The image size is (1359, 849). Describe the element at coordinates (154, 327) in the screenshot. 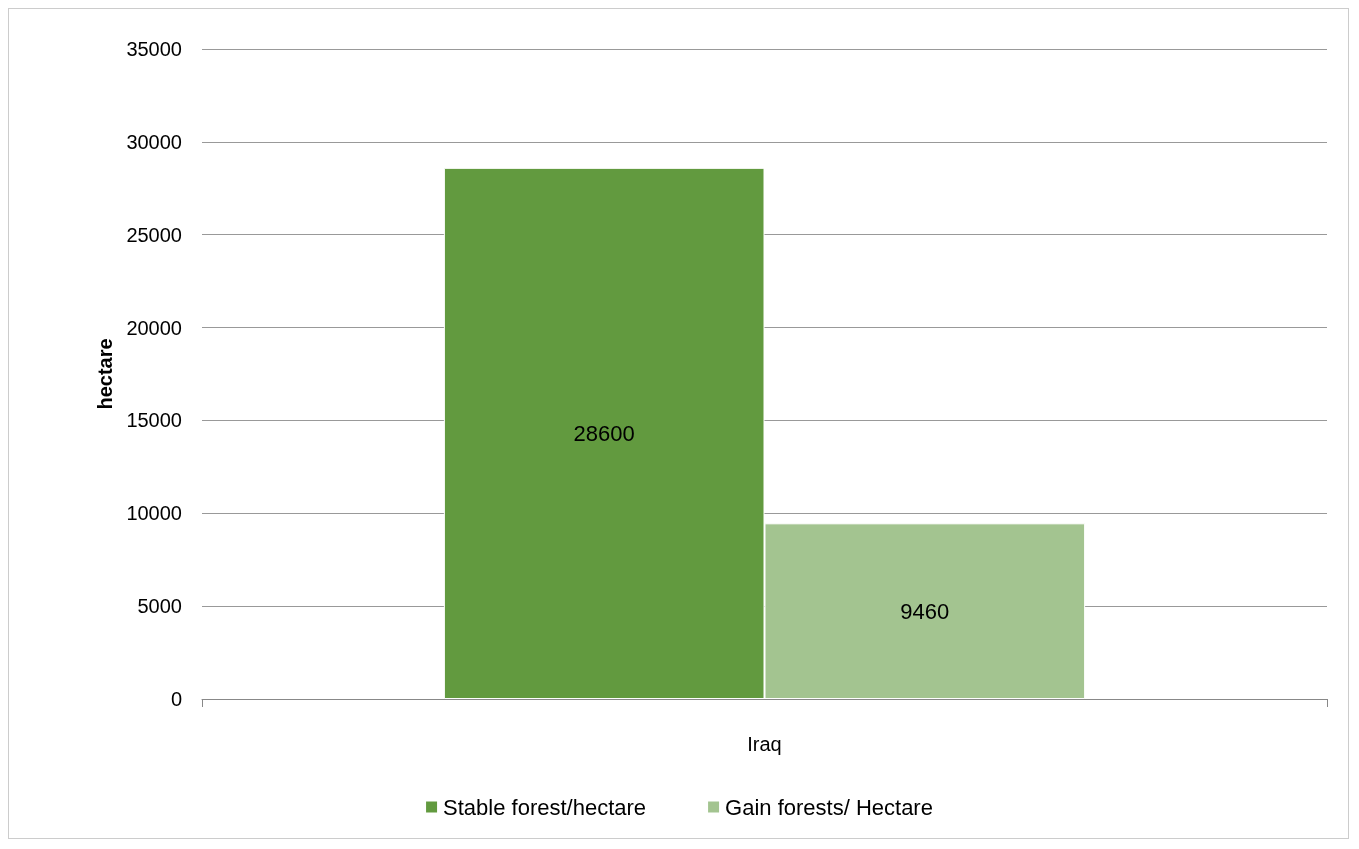

I see `y-tick-label: 20000` at that location.